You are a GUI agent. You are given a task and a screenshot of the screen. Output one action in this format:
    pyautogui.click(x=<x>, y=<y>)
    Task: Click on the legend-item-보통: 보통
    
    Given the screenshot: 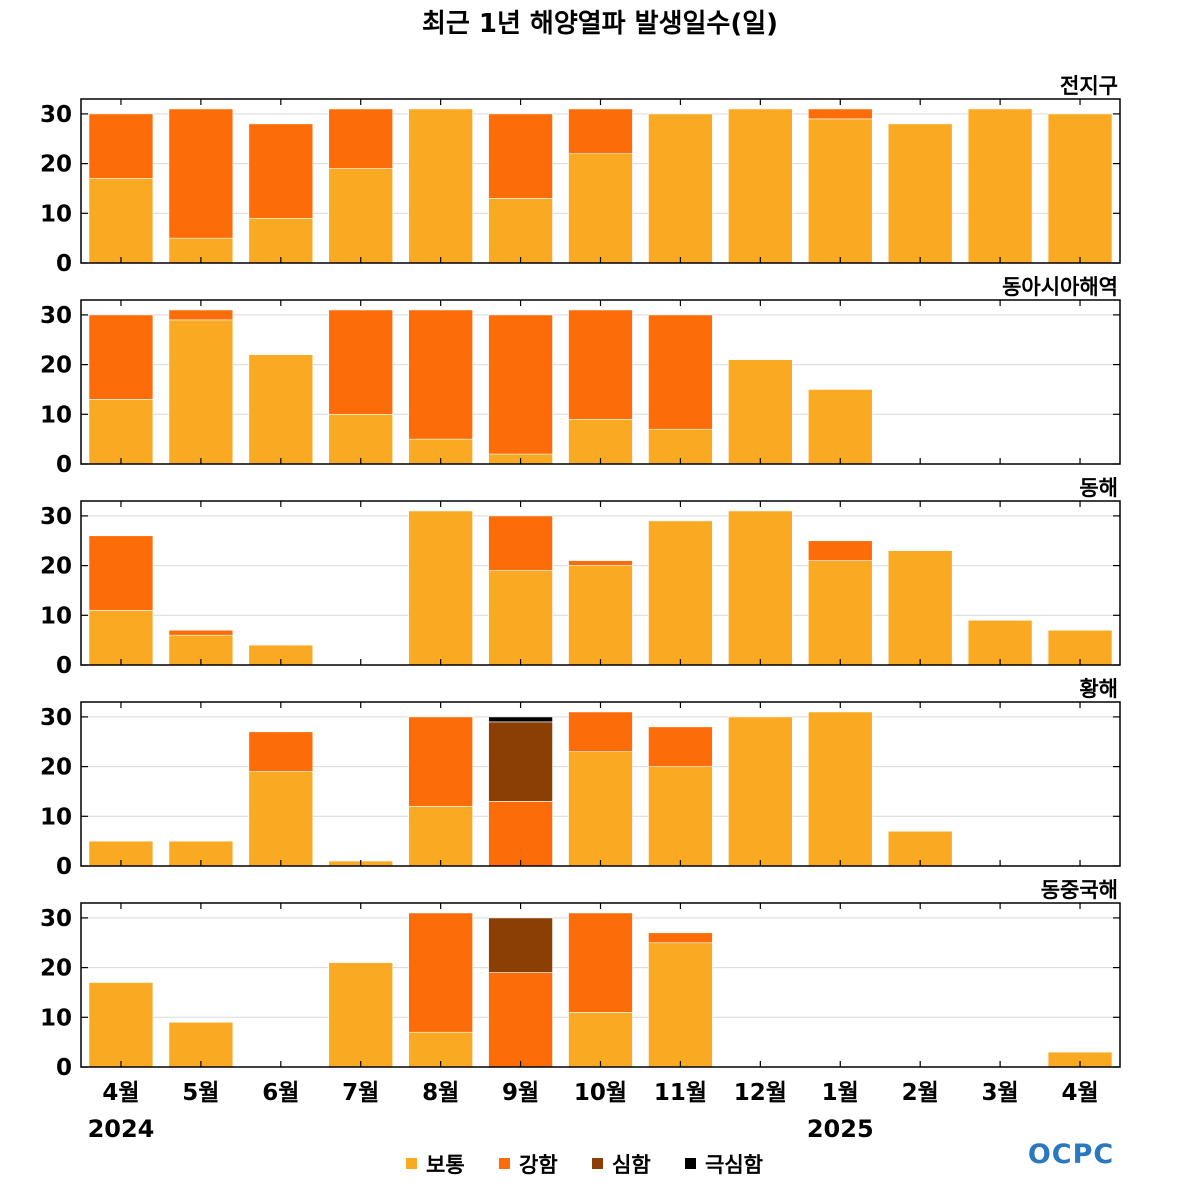 What is the action you would take?
    pyautogui.click(x=435, y=1165)
    